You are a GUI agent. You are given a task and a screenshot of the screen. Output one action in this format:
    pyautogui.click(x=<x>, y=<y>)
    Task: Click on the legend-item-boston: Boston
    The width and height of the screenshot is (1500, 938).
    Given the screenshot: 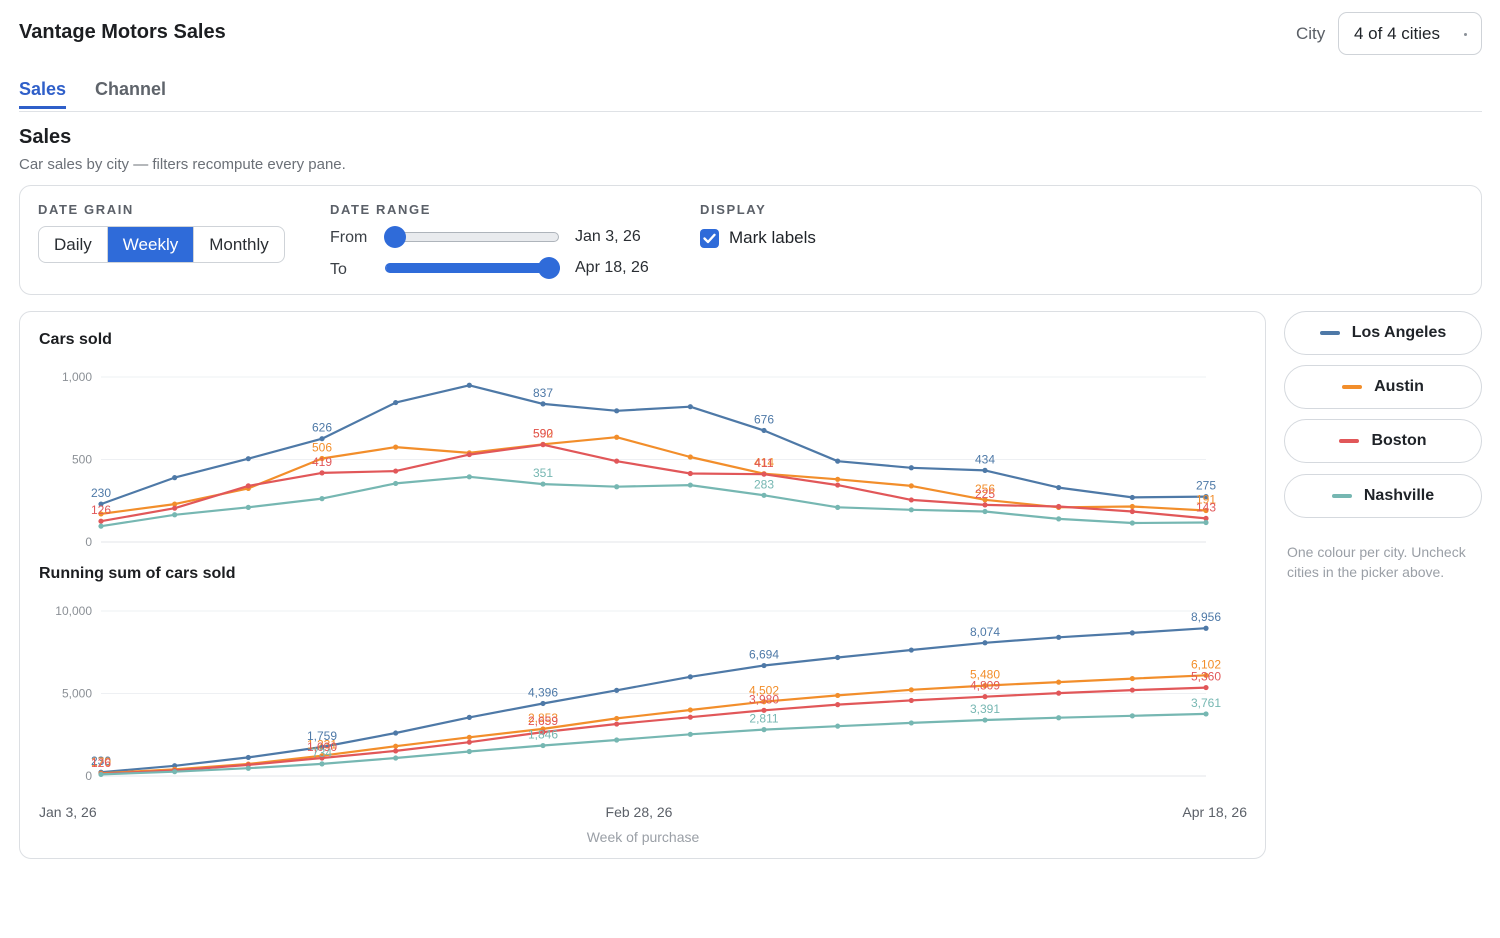 What is the action you would take?
    pyautogui.click(x=1383, y=441)
    